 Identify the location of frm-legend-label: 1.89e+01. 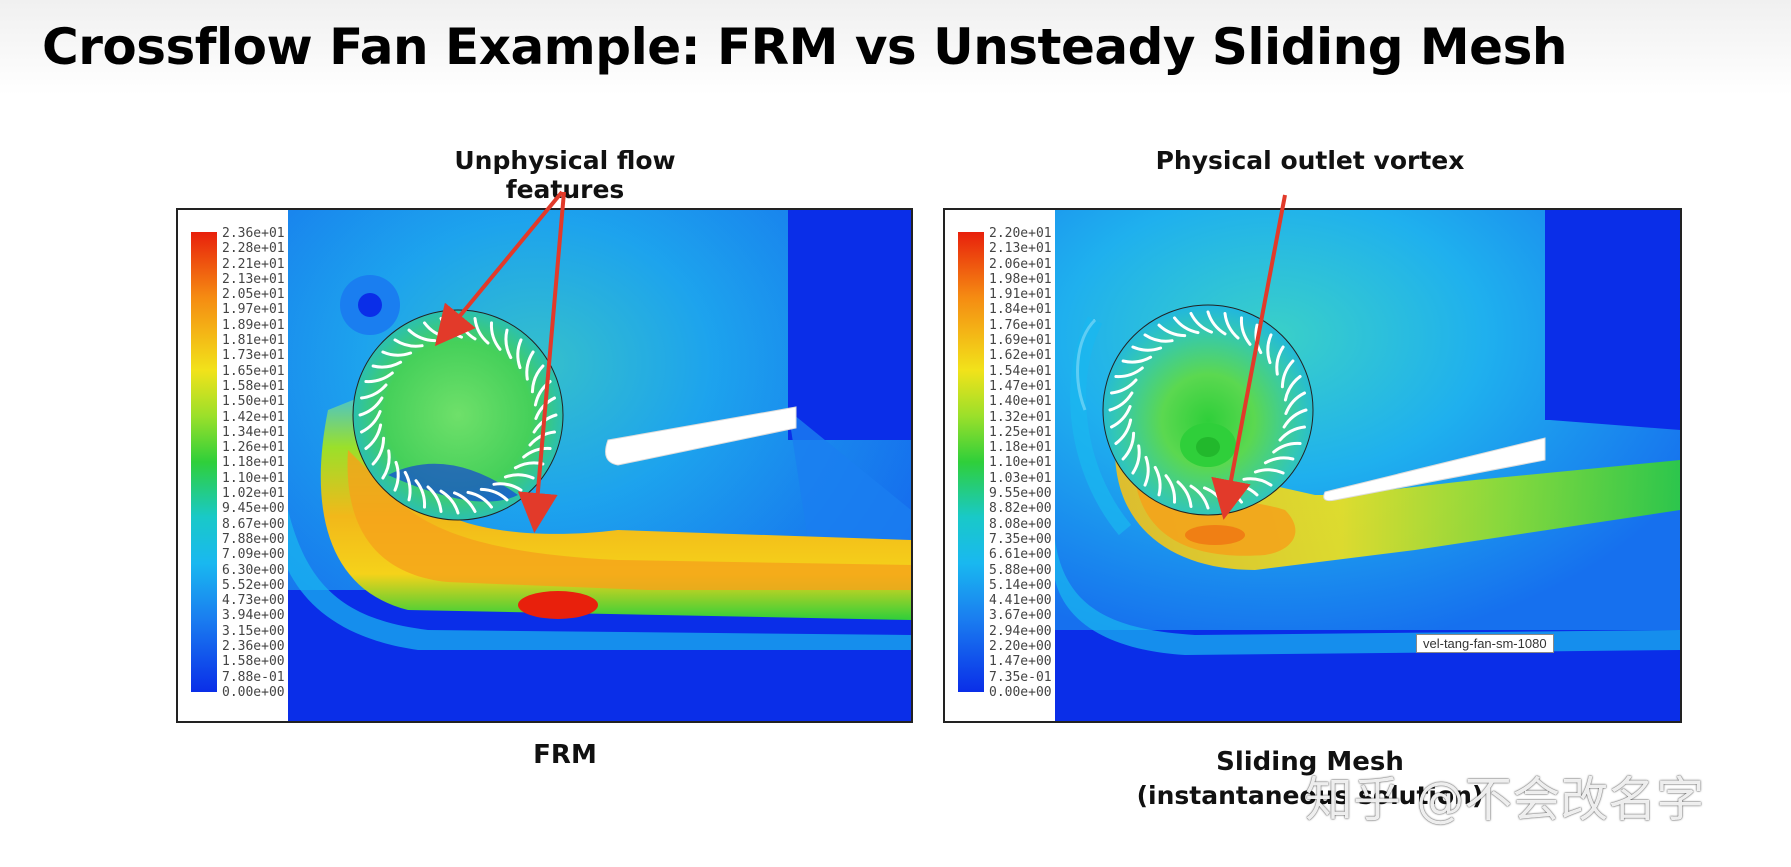
(253, 325).